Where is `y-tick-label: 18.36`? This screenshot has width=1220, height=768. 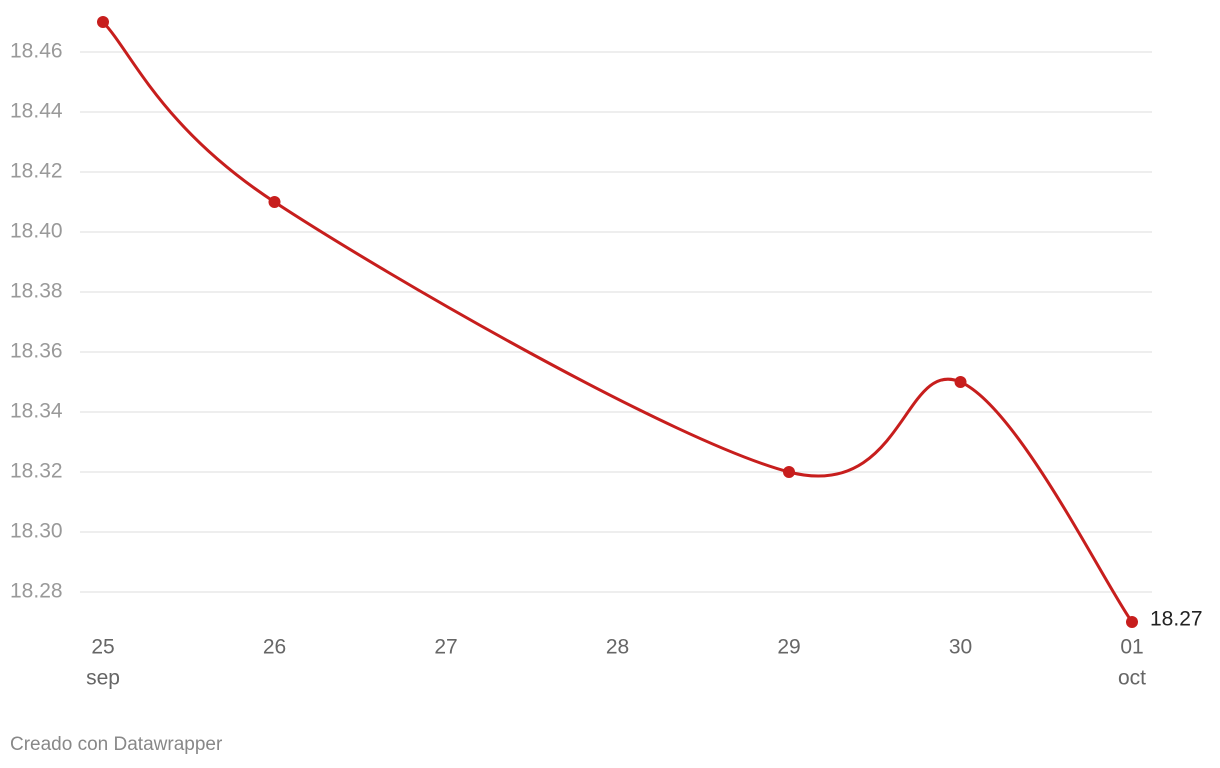
y-tick-label: 18.36 is located at coordinates (36, 351).